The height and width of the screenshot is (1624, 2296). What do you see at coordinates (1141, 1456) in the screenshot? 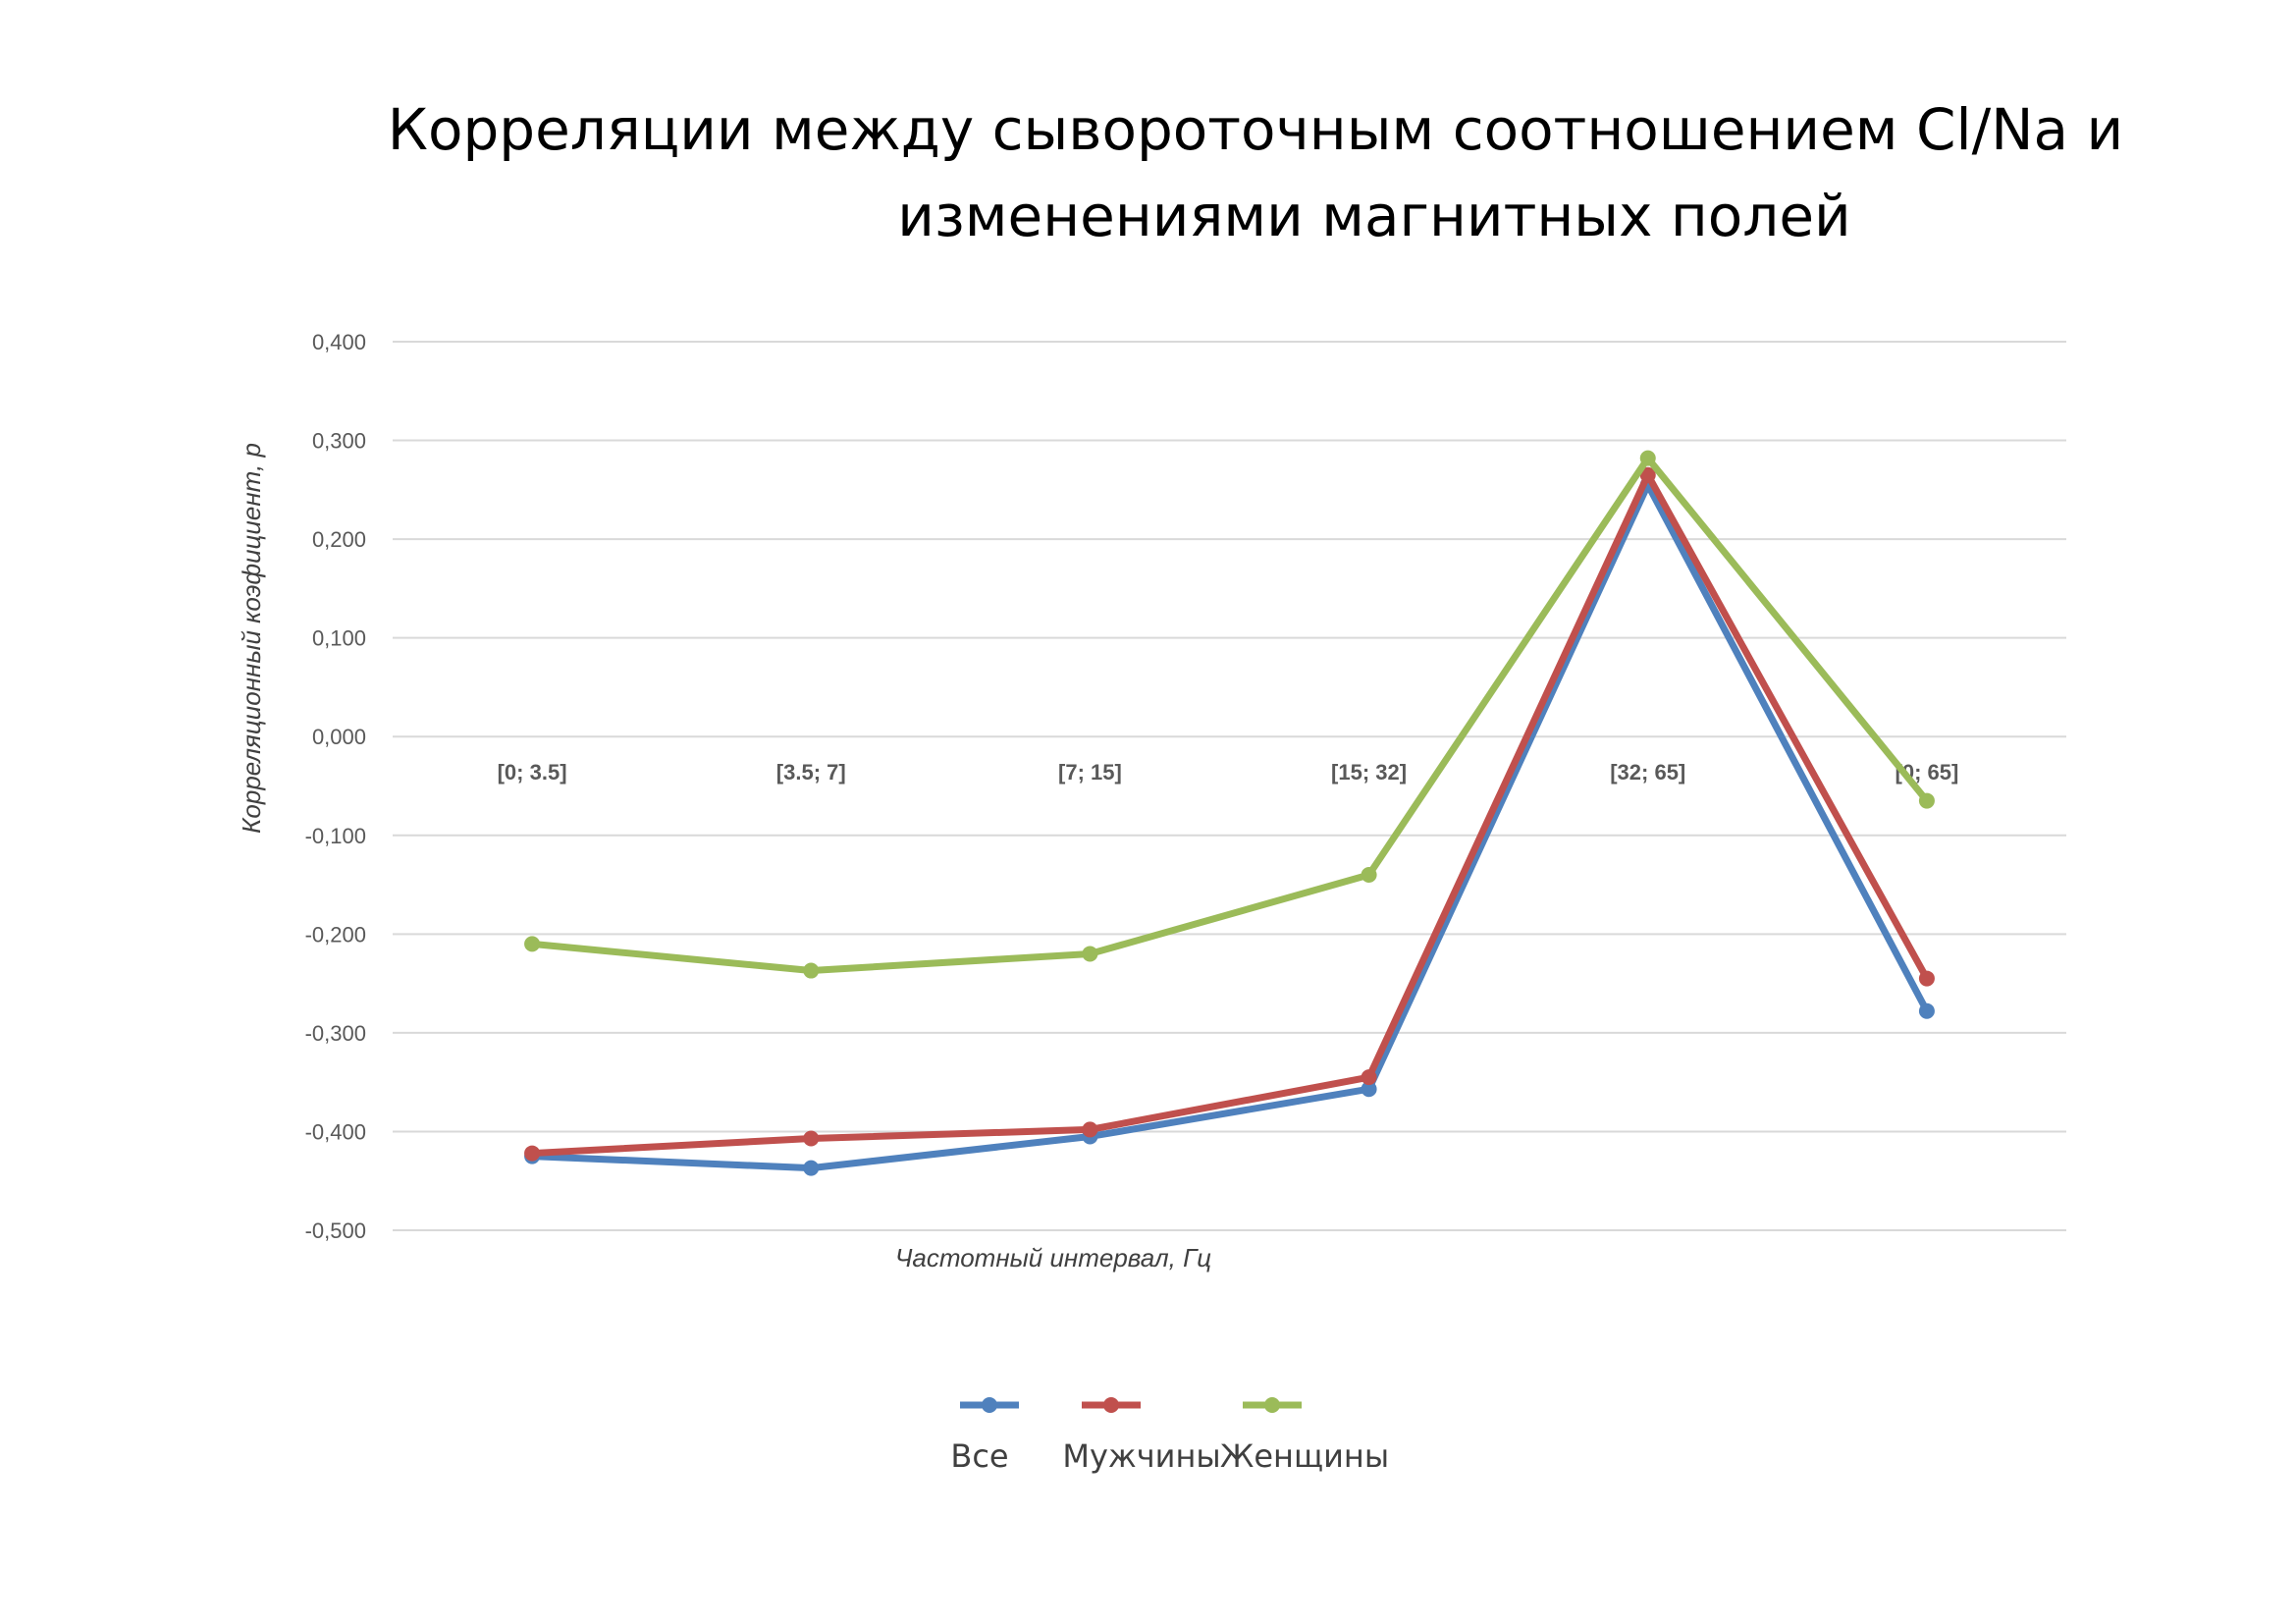
I see `legend-label: Мужчины` at bounding box center [1141, 1456].